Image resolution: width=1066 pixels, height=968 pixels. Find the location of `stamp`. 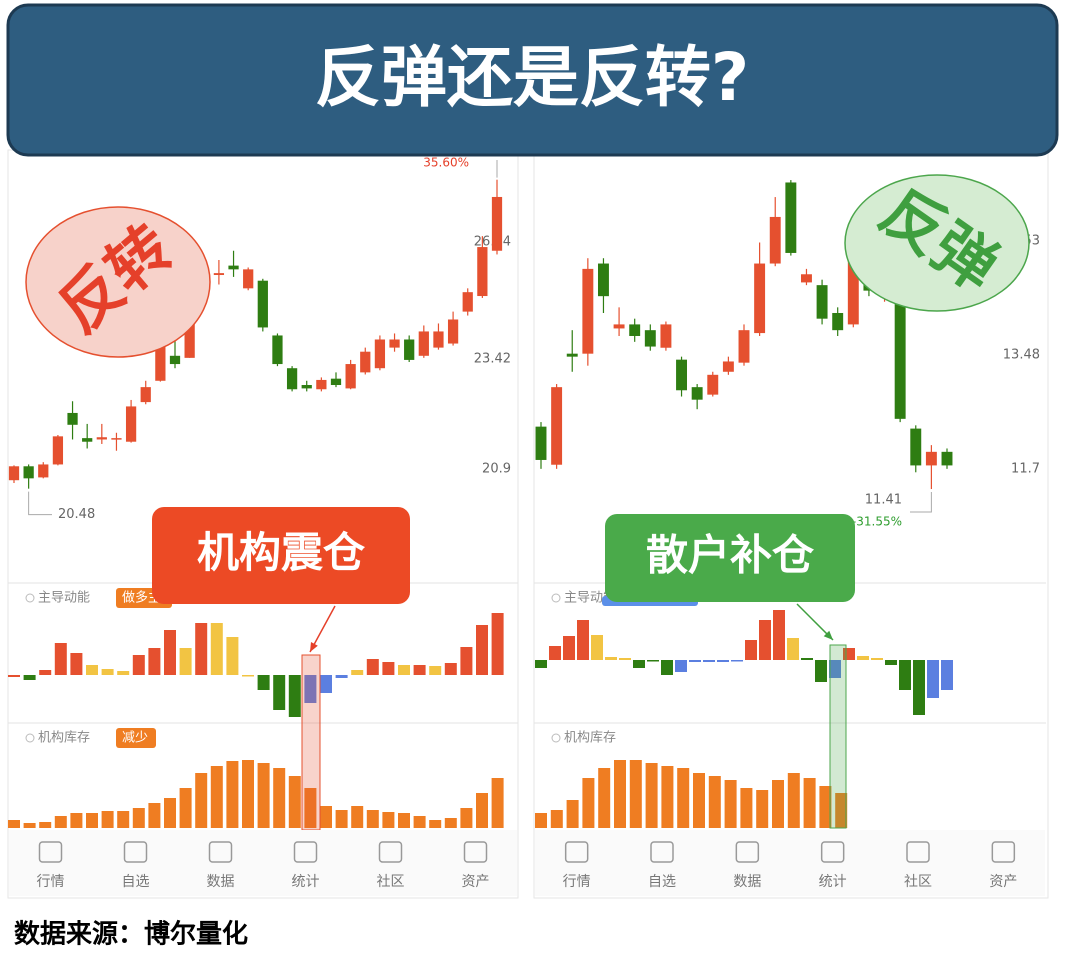

stamp is located at coordinates (118, 282).